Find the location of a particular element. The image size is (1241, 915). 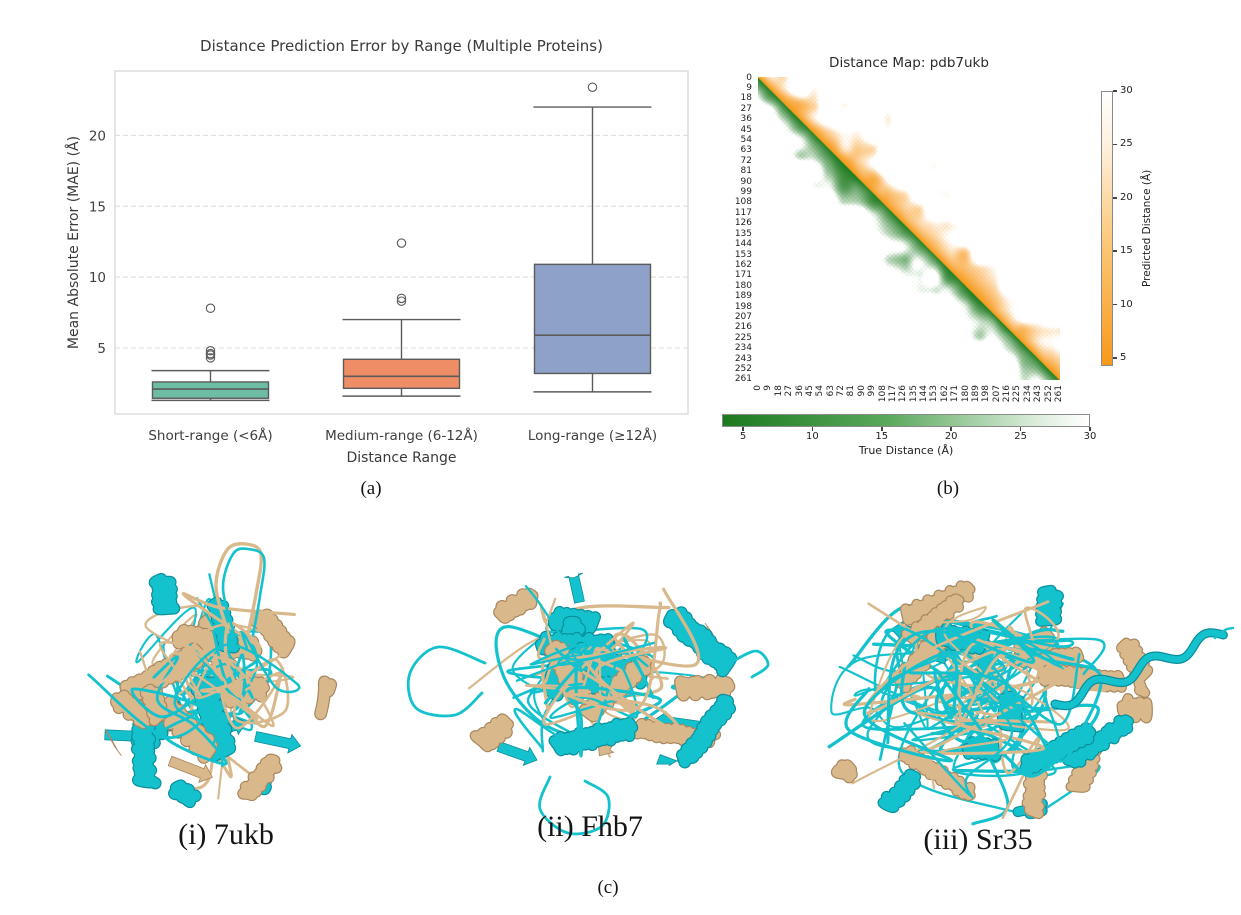

heatmap-y-tick-label: 153 is located at coordinates (743, 254).